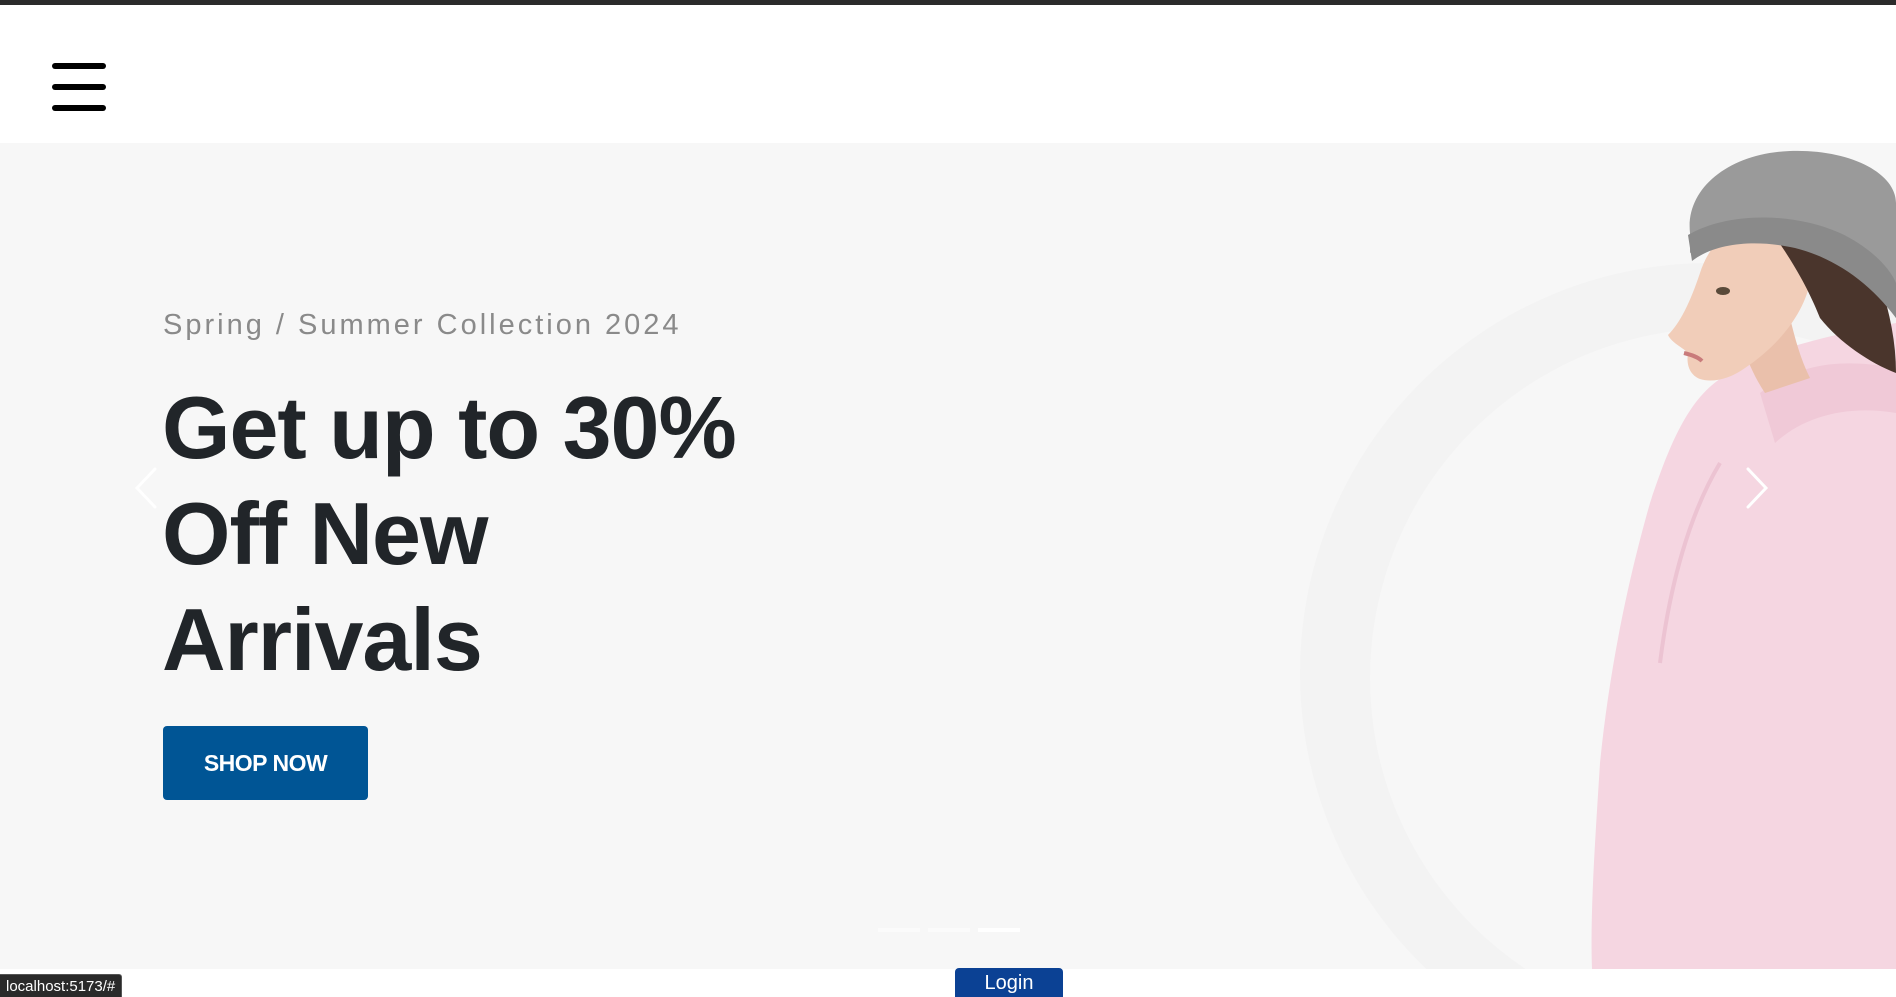  Describe the element at coordinates (948, 2) in the screenshot. I see `top-border` at that location.